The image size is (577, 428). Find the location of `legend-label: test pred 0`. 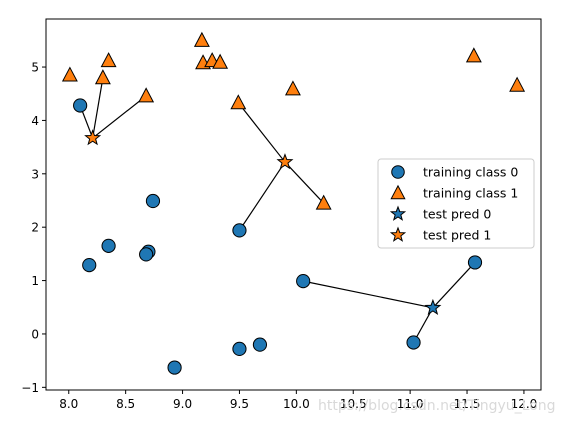

legend-label: test pred 0 is located at coordinates (457, 214).